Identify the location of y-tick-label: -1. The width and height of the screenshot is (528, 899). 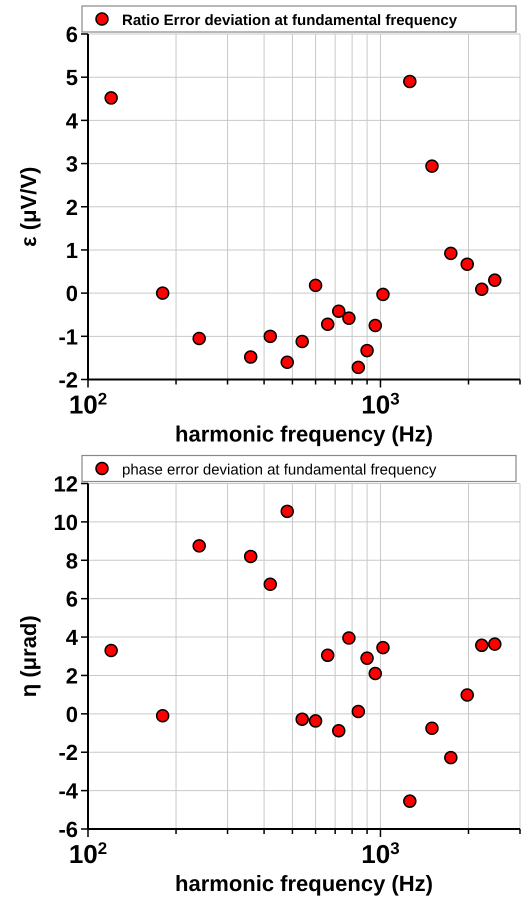
(68, 337).